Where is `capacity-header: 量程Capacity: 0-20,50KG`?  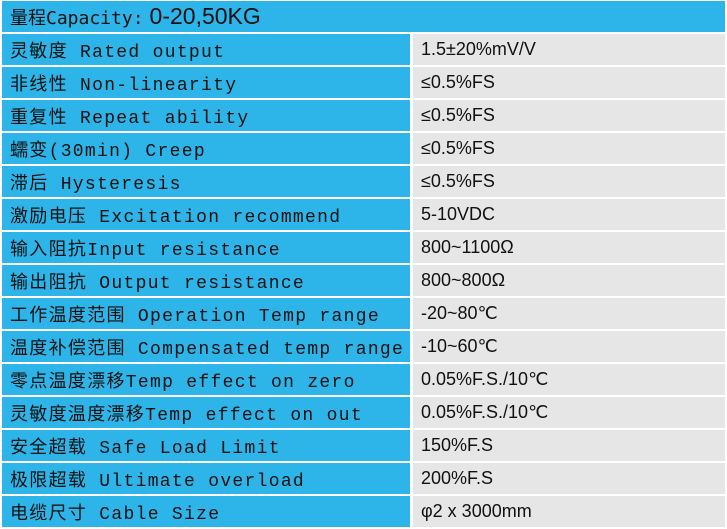
capacity-header: 量程Capacity: 0-20,50KG is located at coordinates (363, 16).